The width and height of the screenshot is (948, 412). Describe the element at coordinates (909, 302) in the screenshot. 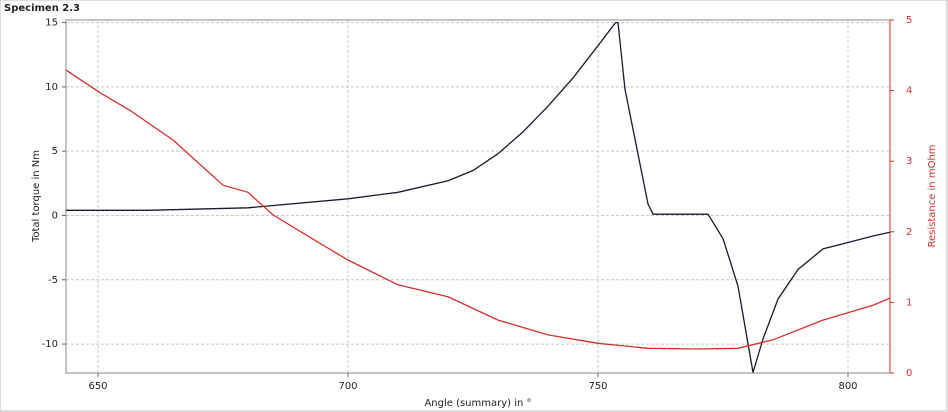

I see `y2-tick-label: 1` at that location.